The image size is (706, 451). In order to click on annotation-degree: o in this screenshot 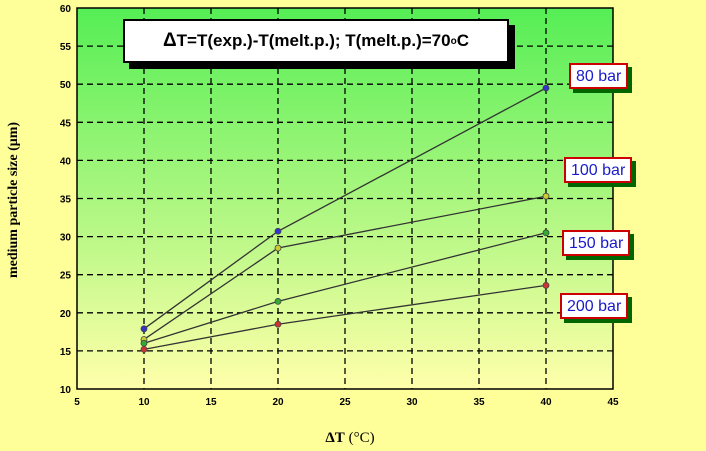, I will do `click(453, 41)`.